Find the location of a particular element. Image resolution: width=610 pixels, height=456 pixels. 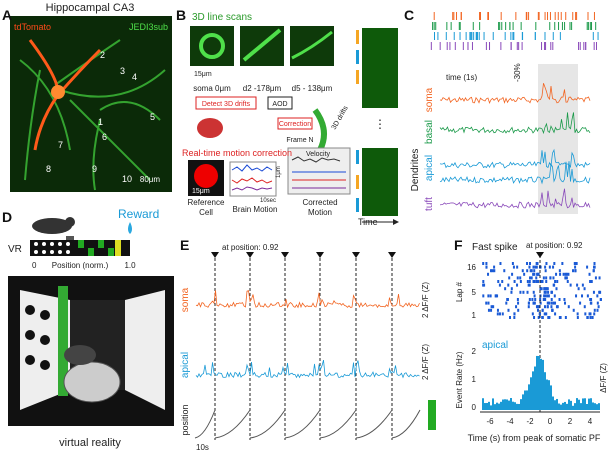

label: 1.0 is located at coordinates (130, 265).